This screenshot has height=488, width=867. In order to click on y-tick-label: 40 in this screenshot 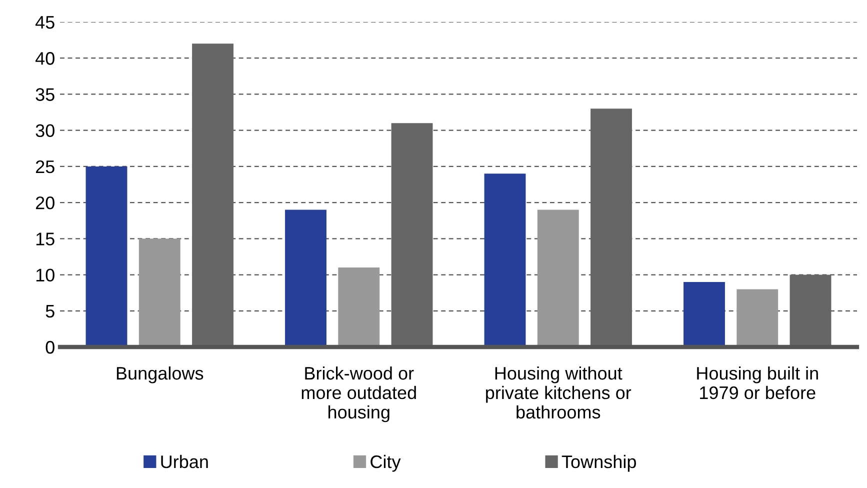, I will do `click(44, 58)`.